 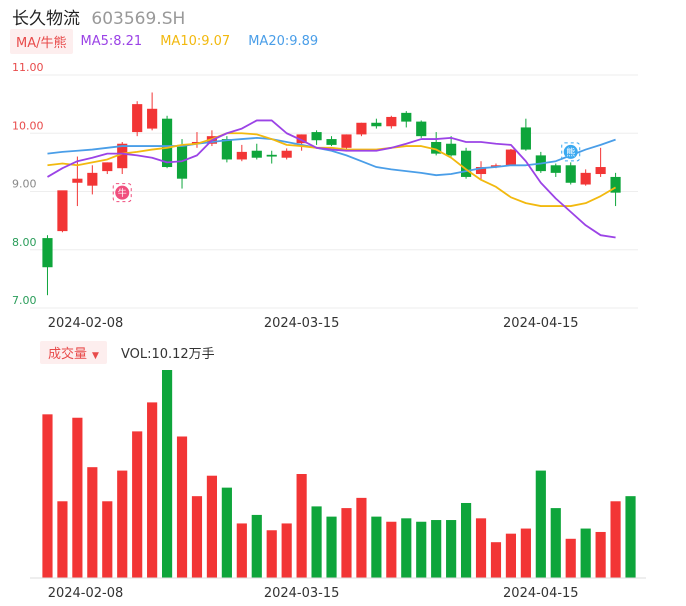 What do you see at coordinates (167, 354) in the screenshot?
I see `volume-value: VOL:10.12万手` at bounding box center [167, 354].